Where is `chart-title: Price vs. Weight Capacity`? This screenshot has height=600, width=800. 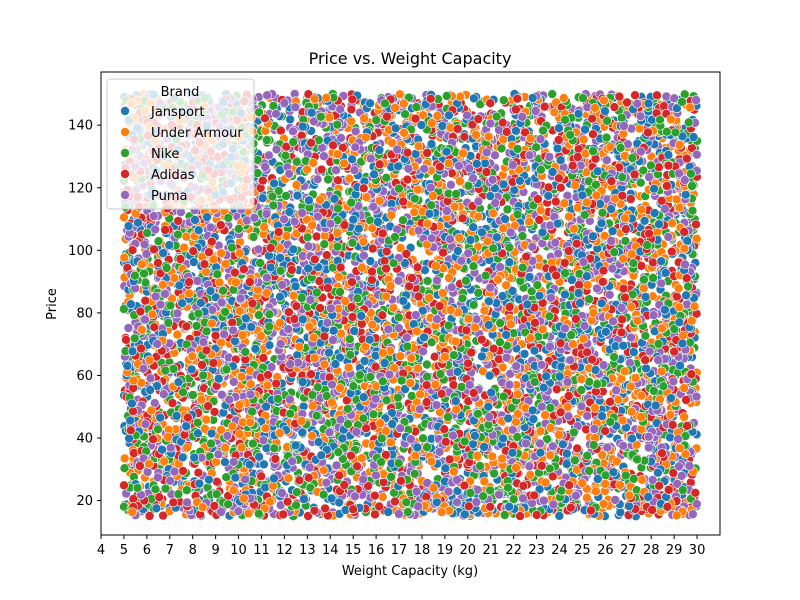 chart-title: Price vs. Weight Capacity is located at coordinates (410, 58).